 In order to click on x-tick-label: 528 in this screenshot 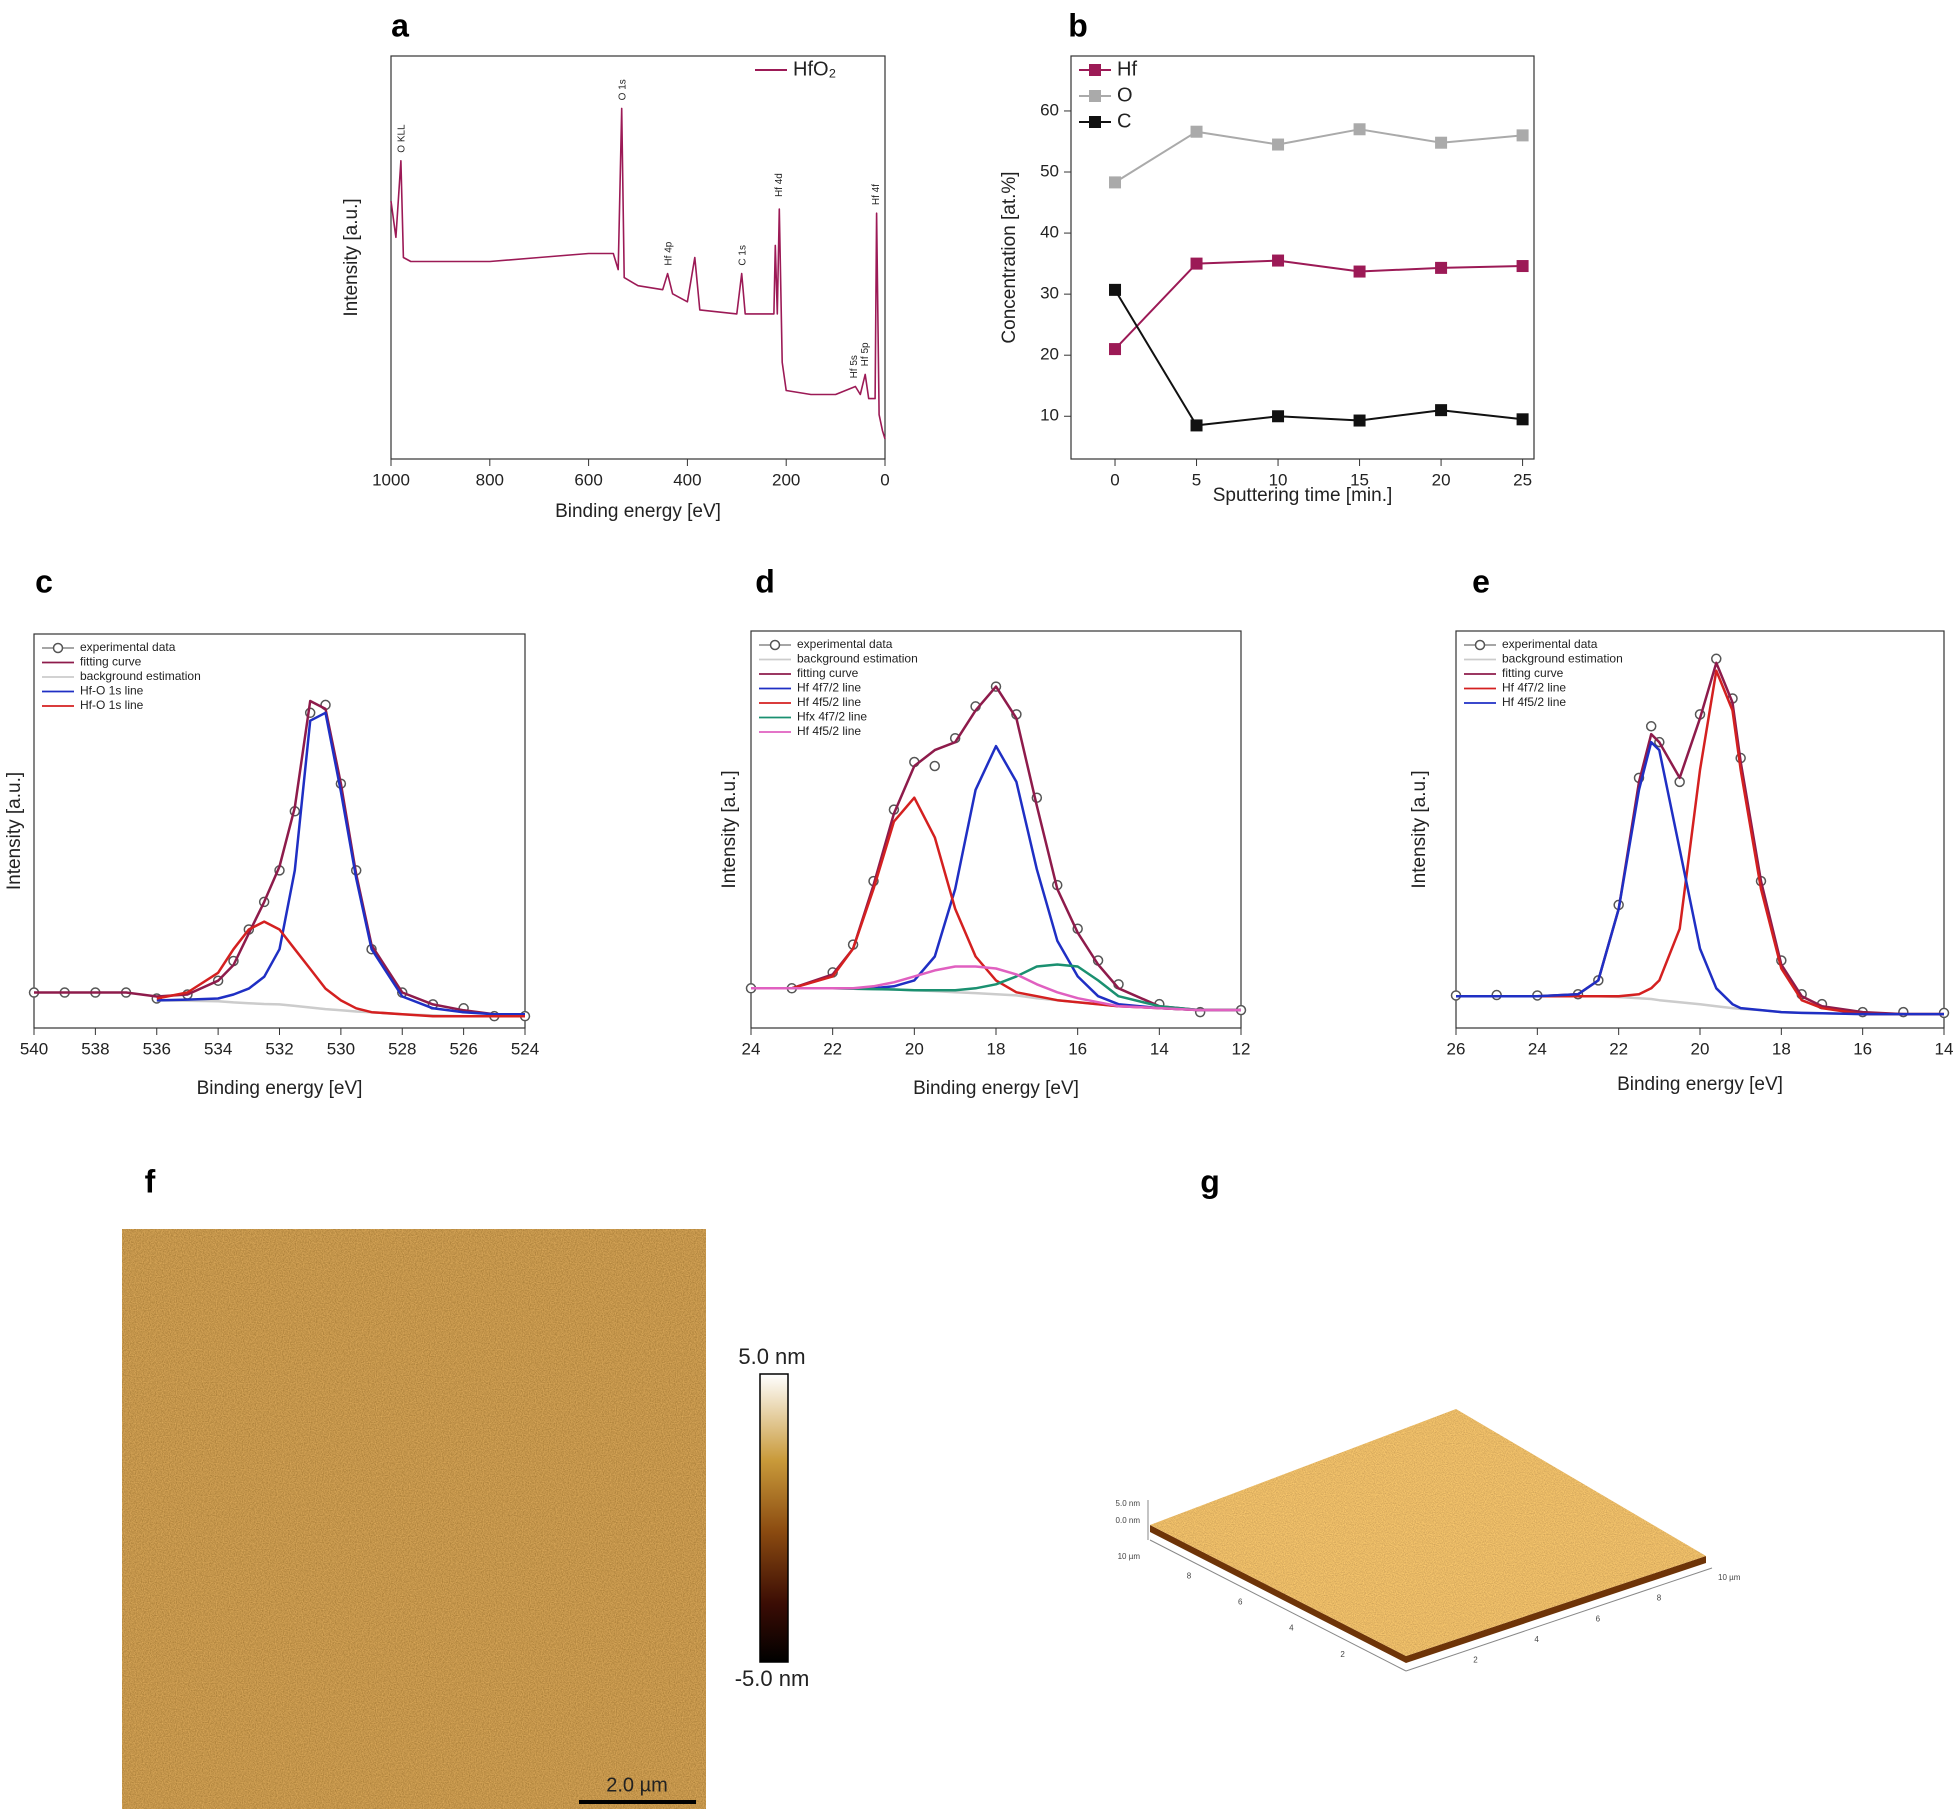, I will do `click(402, 1048)`.